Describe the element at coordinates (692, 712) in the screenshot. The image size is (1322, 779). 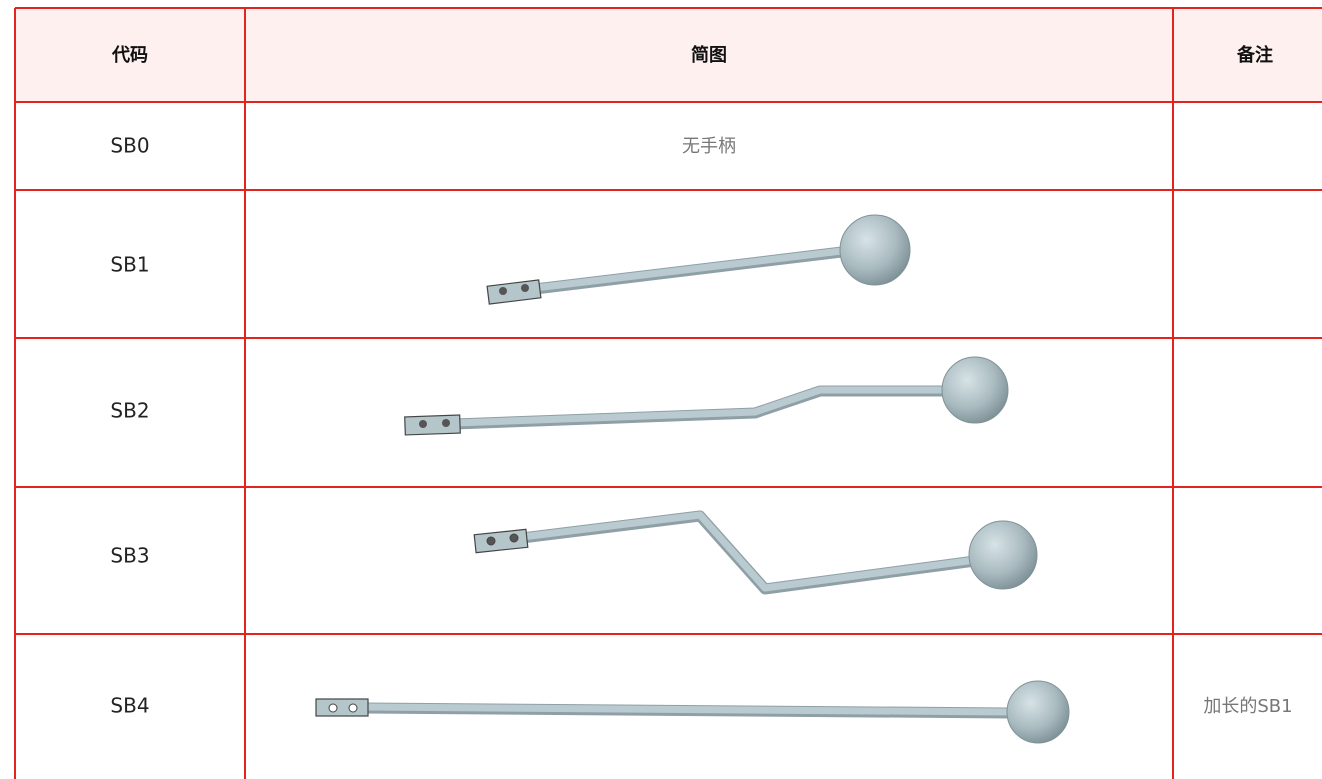
I see `handle-sb4` at that location.